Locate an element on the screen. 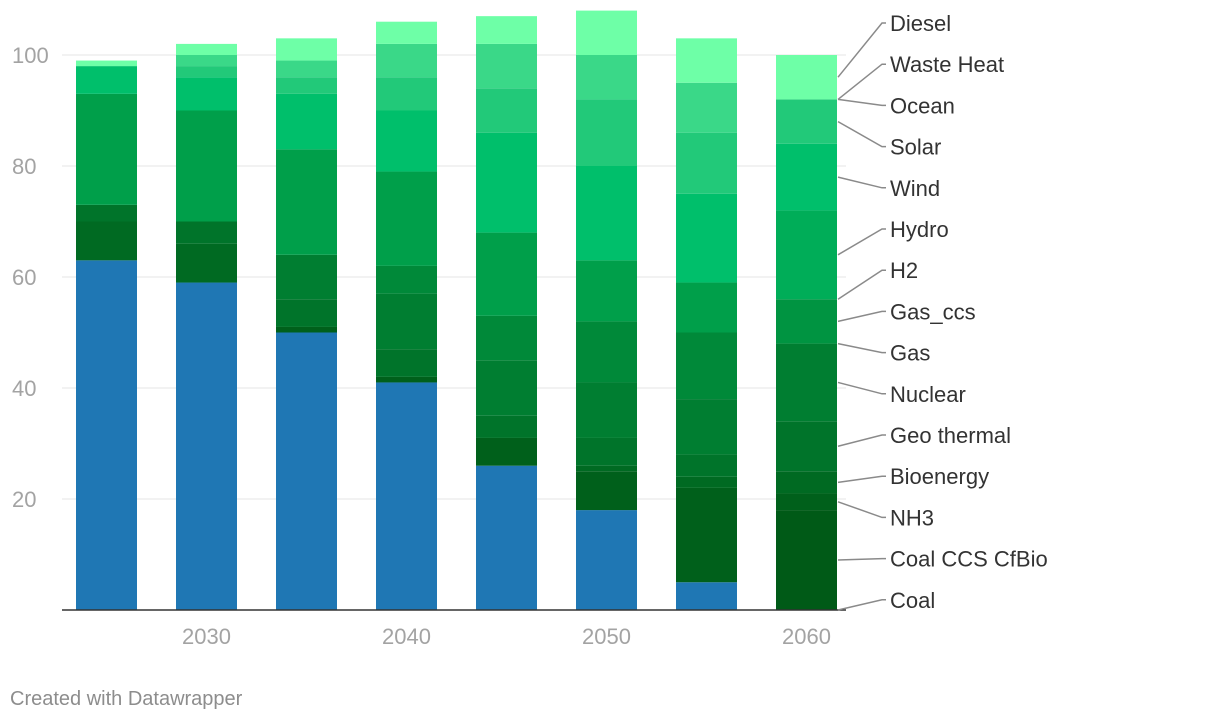  bar-segment-geo-thermal-2050: Geo thermal 2050: 5 is located at coordinates (606, 451).